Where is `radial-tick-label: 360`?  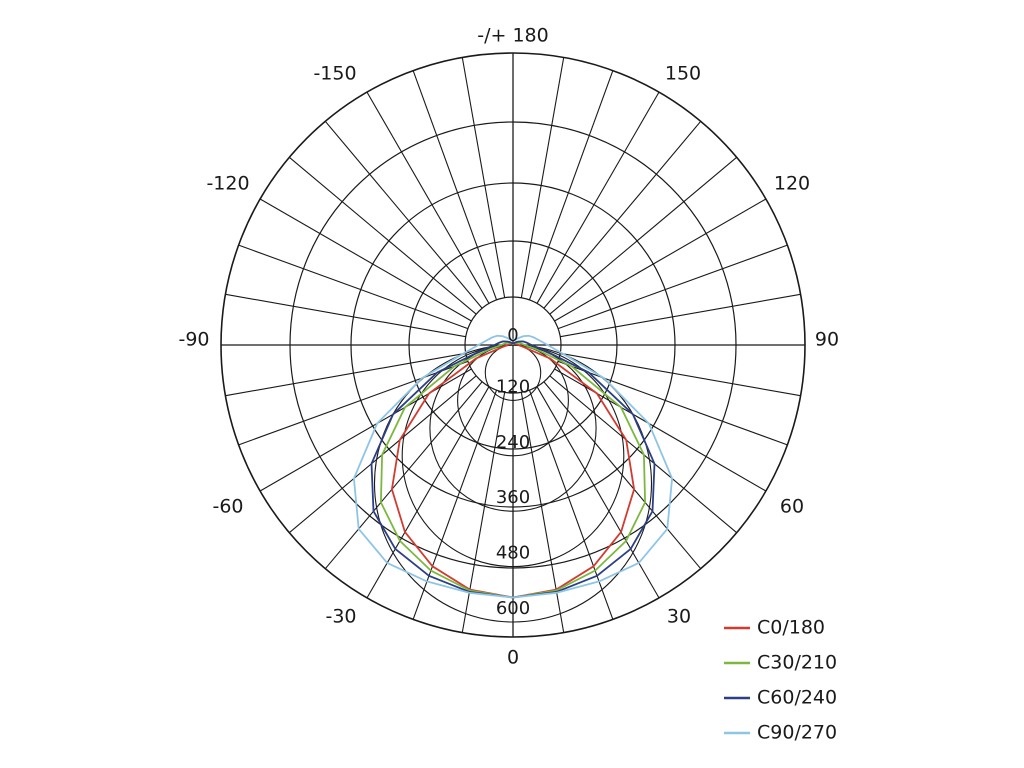
radial-tick-label: 360 is located at coordinates (513, 497).